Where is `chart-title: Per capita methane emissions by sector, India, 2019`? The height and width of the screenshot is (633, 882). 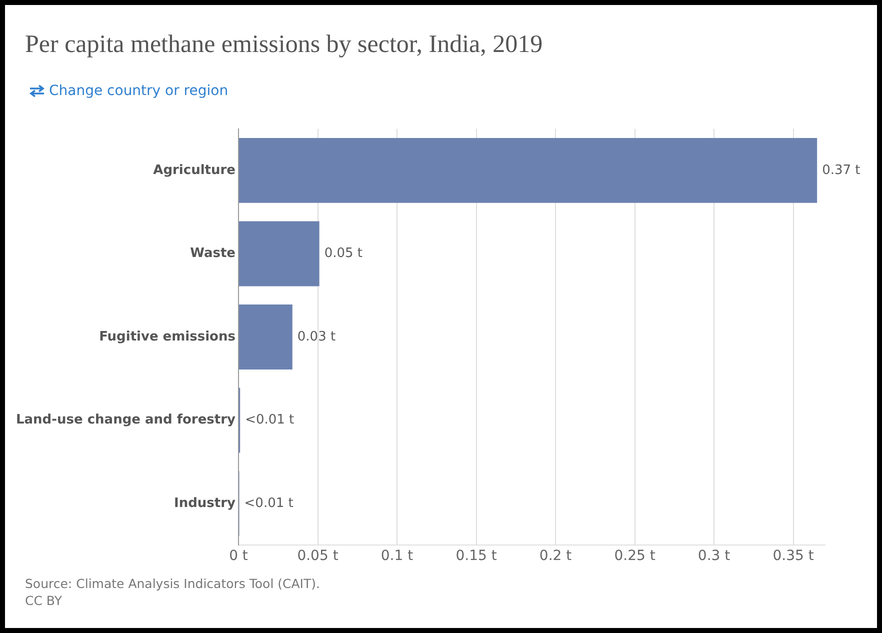
chart-title: Per capita methane emissions by sector, India, 2019 is located at coordinates (284, 45).